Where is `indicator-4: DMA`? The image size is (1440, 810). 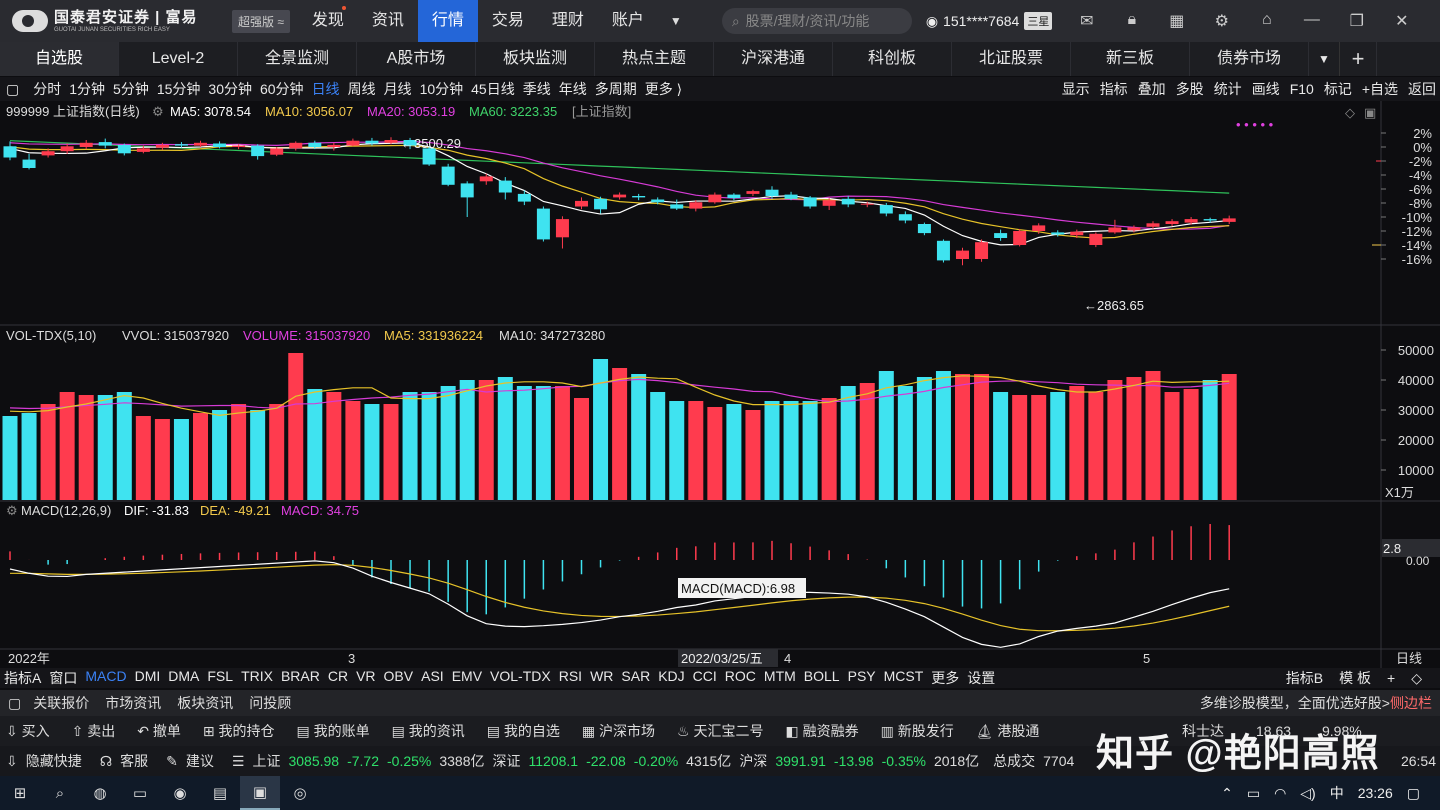
indicator-4: DMA is located at coordinates (184, 676).